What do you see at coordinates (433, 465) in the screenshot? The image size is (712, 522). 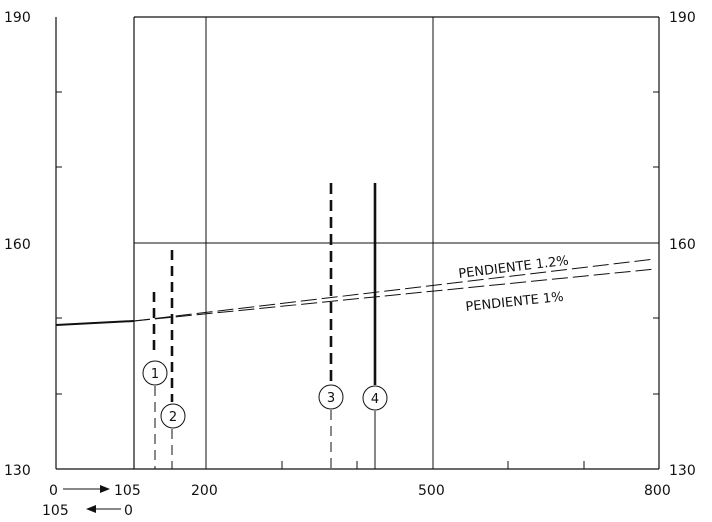 I see `bottom-axis-ticks` at bounding box center [433, 465].